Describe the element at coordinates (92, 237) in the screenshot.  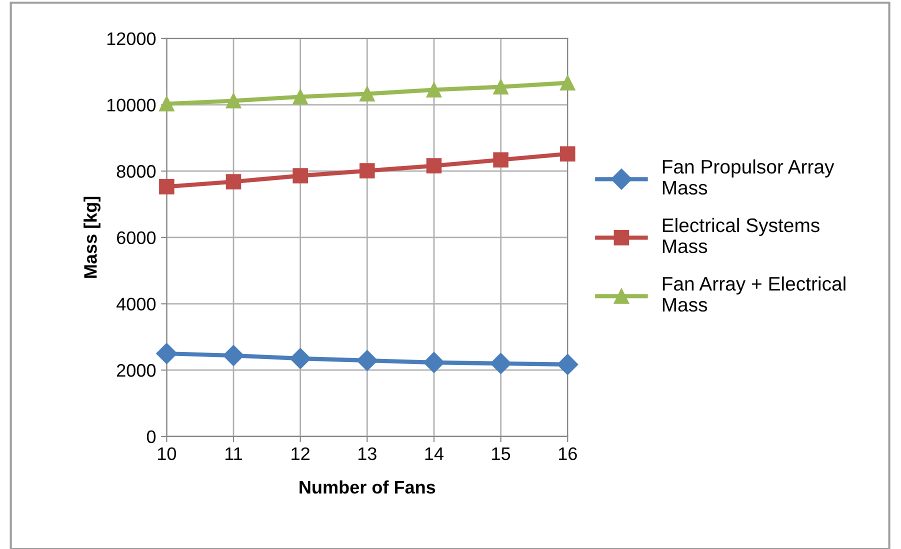
I see `y-axis-title: Mass [kg]` at that location.